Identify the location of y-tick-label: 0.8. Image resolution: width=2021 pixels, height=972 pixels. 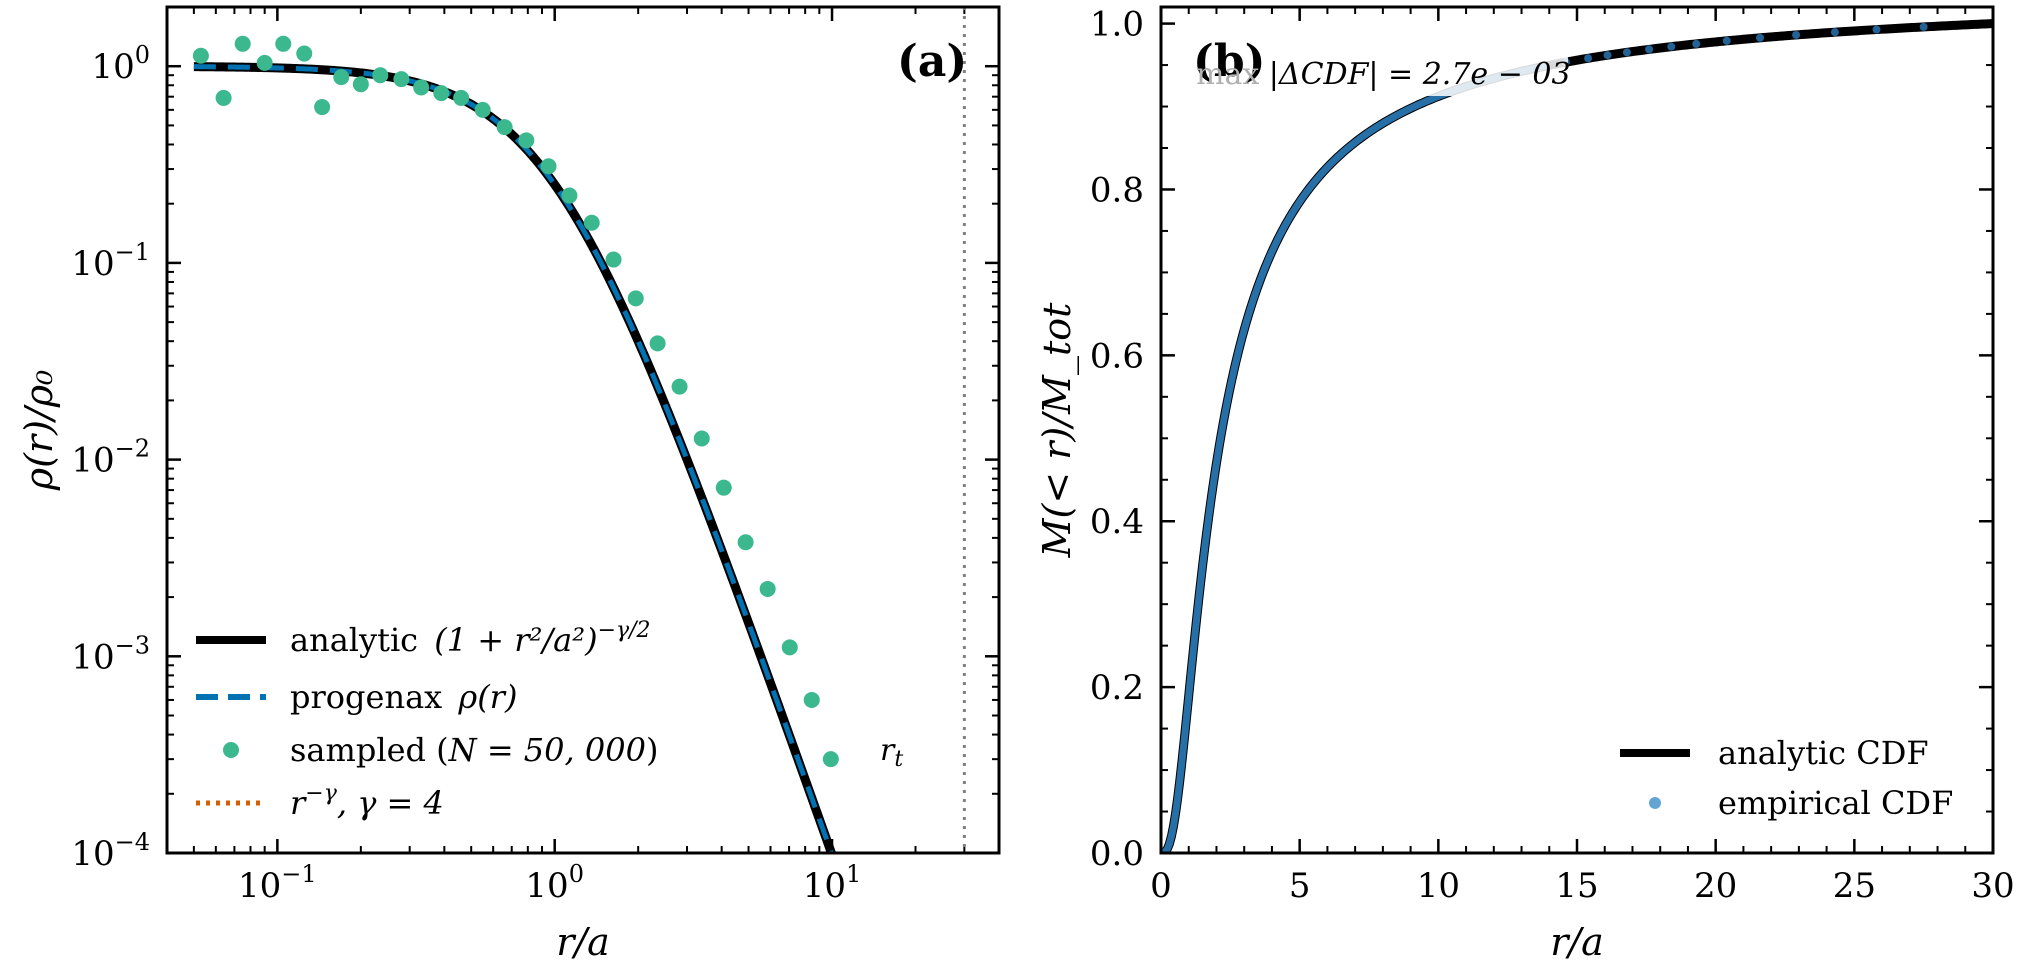
(1117, 190).